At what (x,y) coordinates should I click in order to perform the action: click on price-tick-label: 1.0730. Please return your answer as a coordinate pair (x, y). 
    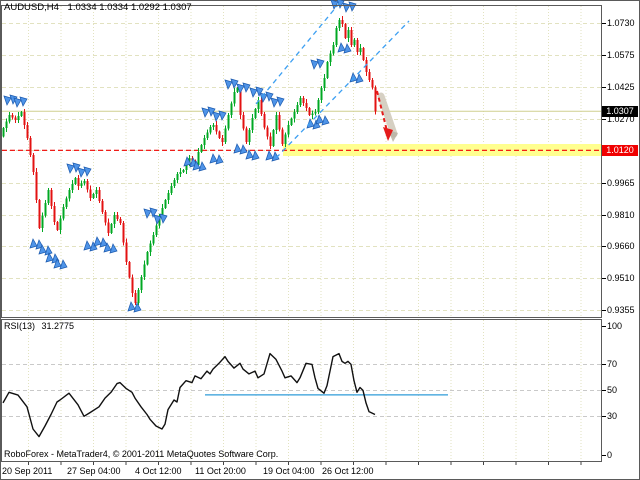
    Looking at the image, I should click on (621, 23).